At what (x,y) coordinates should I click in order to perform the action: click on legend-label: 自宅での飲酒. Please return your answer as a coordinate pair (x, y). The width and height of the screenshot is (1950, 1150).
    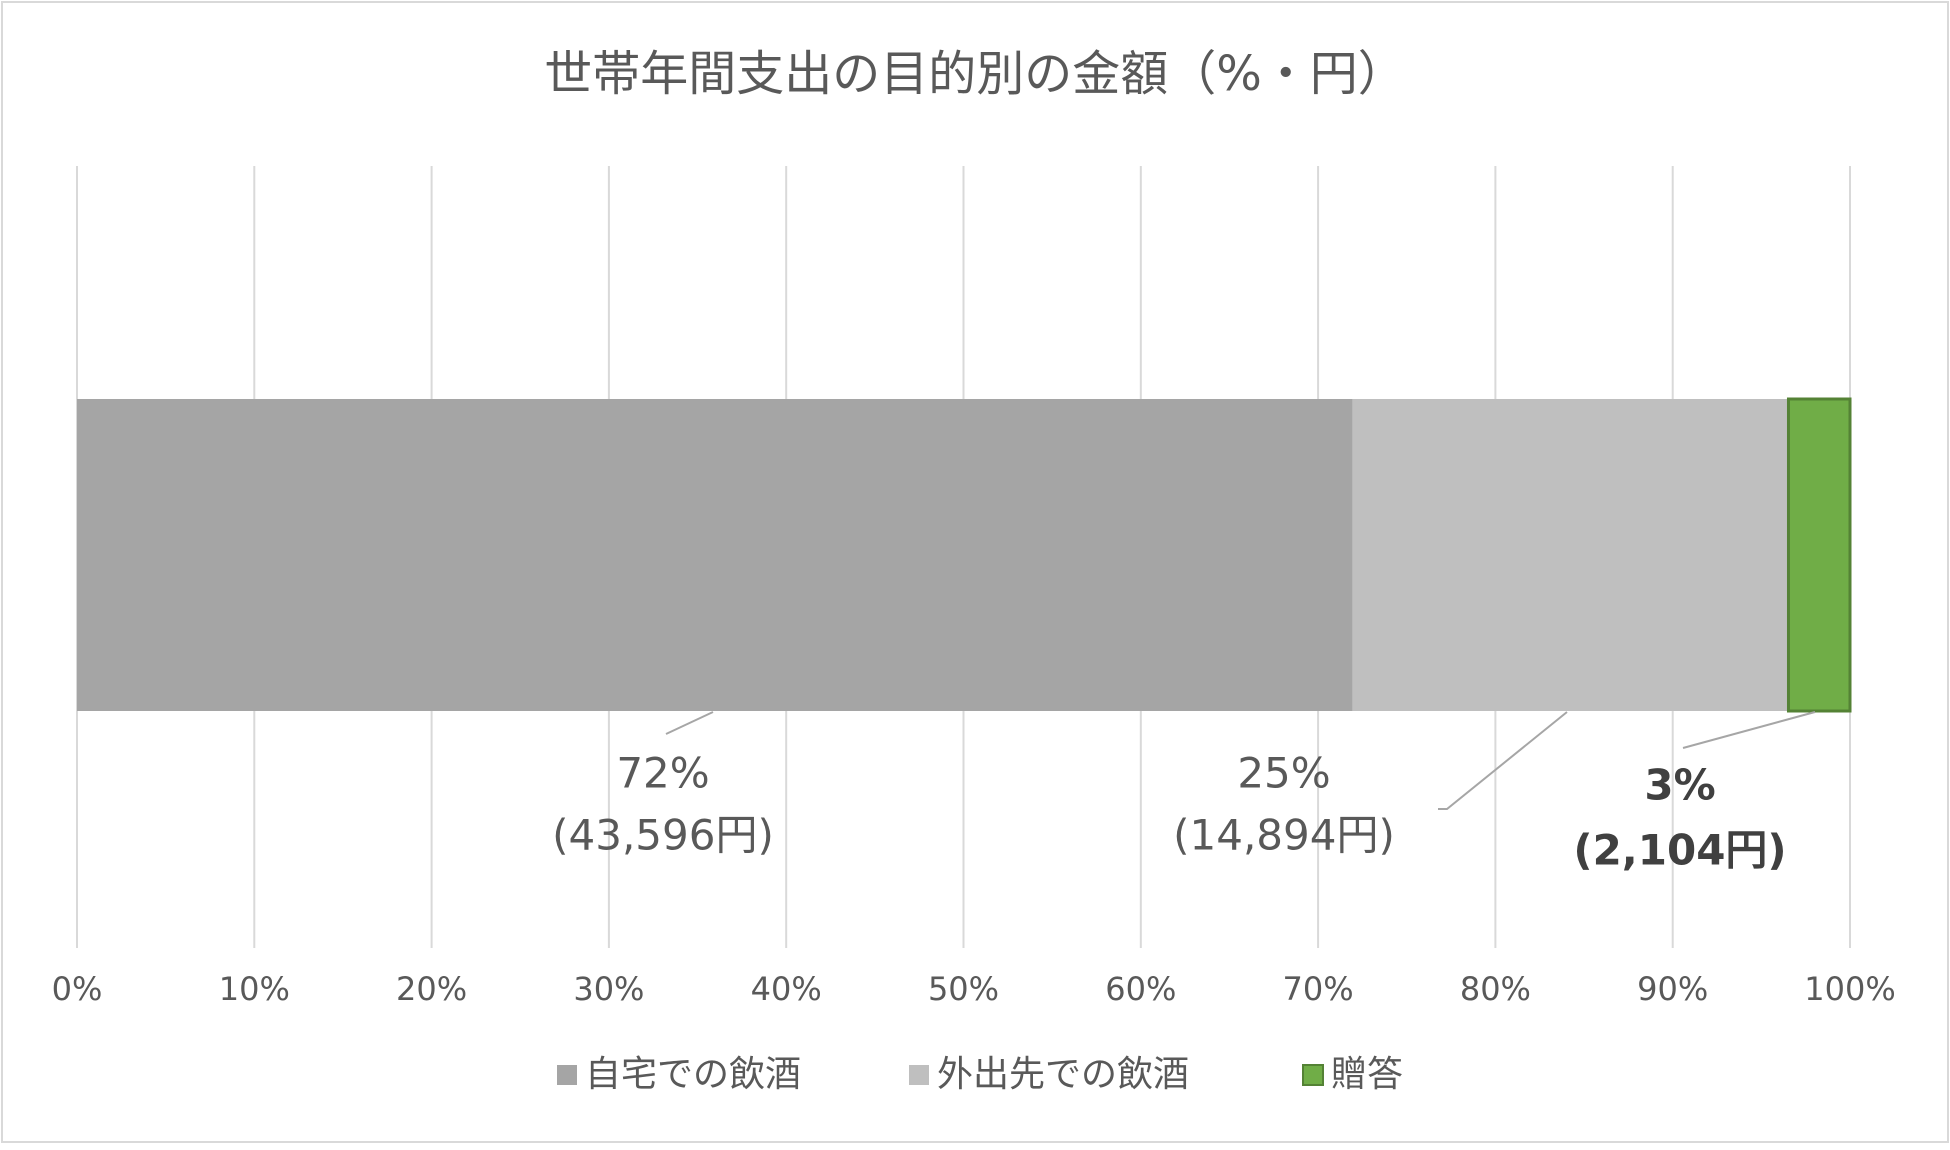
    Looking at the image, I should click on (693, 1074).